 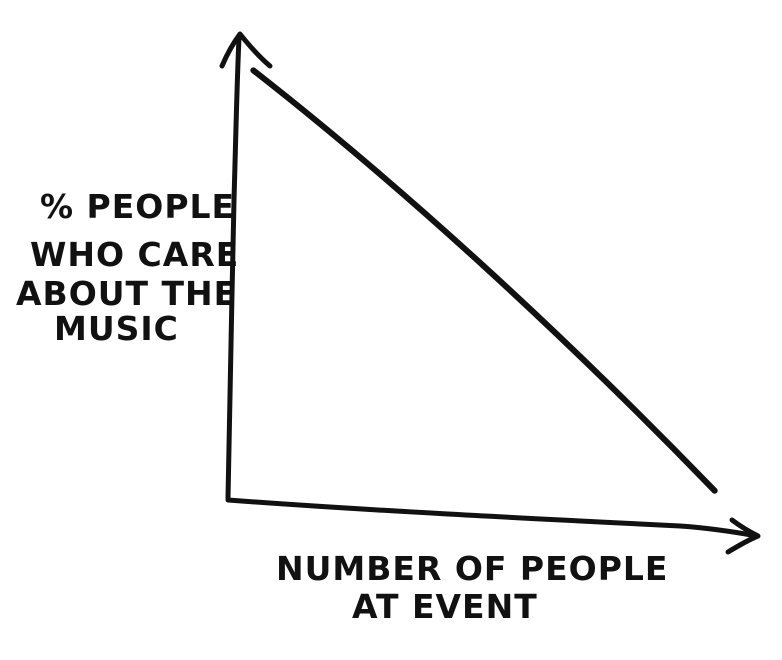 I want to click on x-axis, so click(x=493, y=526).